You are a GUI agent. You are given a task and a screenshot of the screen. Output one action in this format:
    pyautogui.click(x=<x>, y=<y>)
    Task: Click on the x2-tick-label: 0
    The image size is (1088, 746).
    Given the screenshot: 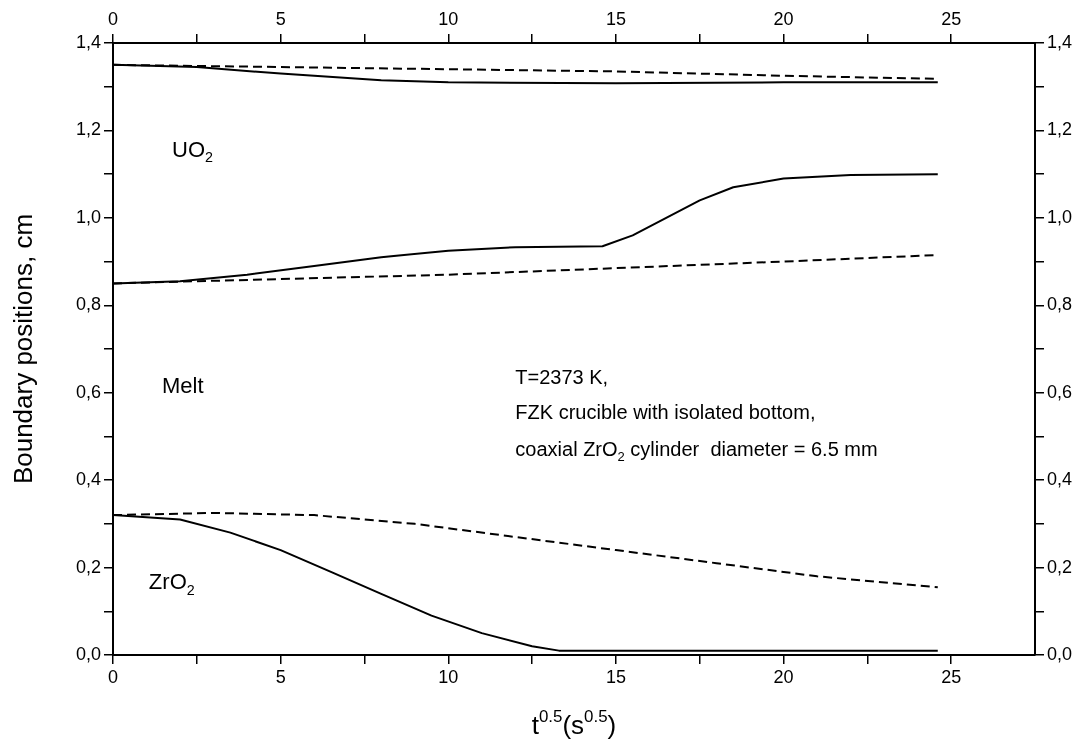 What is the action you would take?
    pyautogui.click(x=113, y=19)
    